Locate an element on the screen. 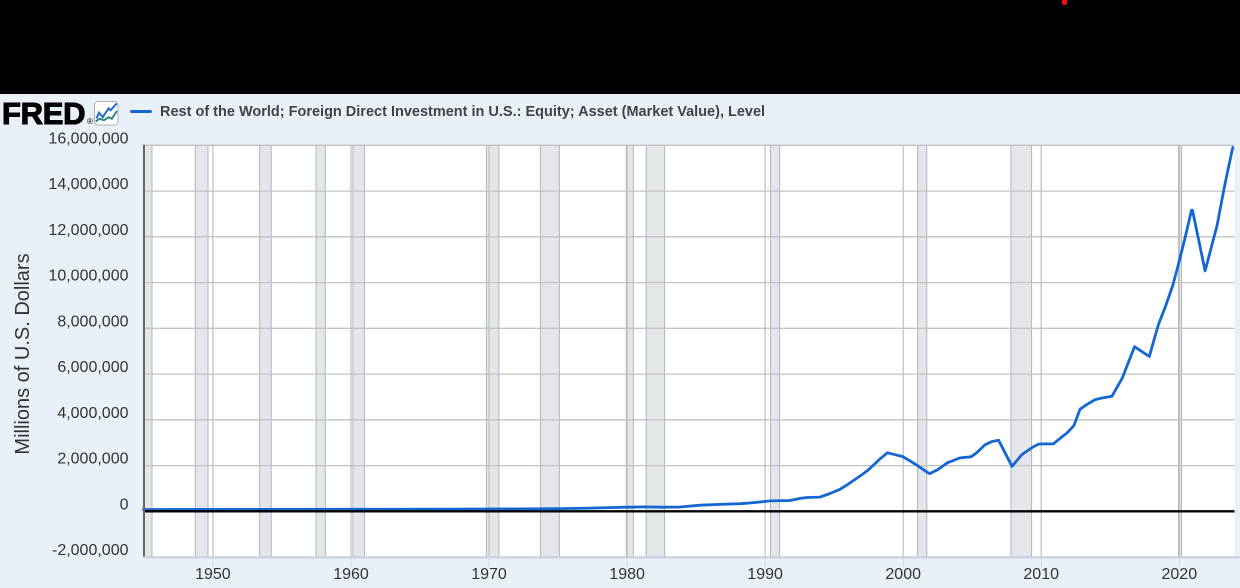 The image size is (1240, 588). svg-text: 4,000,000 is located at coordinates (92, 413).